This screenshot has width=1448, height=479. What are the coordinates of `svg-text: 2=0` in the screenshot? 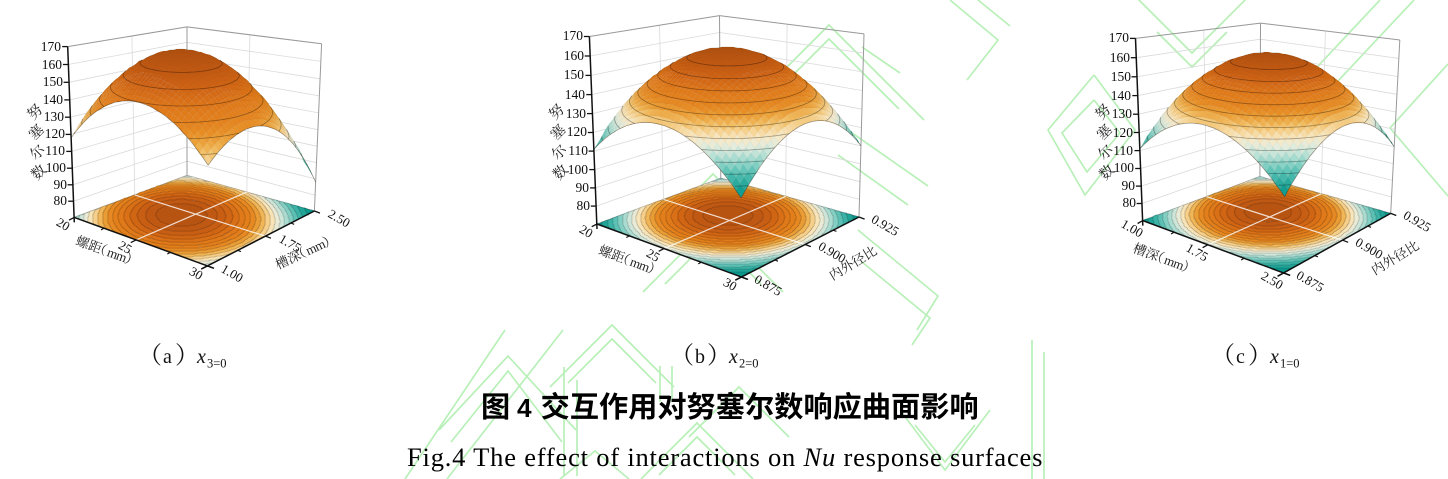 It's located at (749, 364).